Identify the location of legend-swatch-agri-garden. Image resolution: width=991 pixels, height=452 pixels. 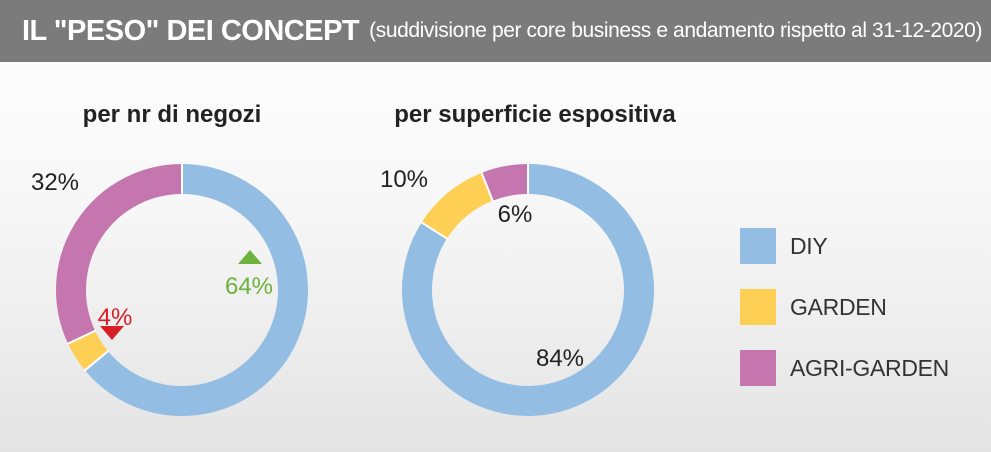
(758, 368).